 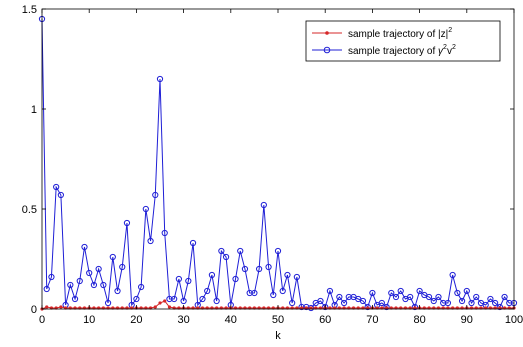 I want to click on x-tick-label: 60, so click(x=325, y=320).